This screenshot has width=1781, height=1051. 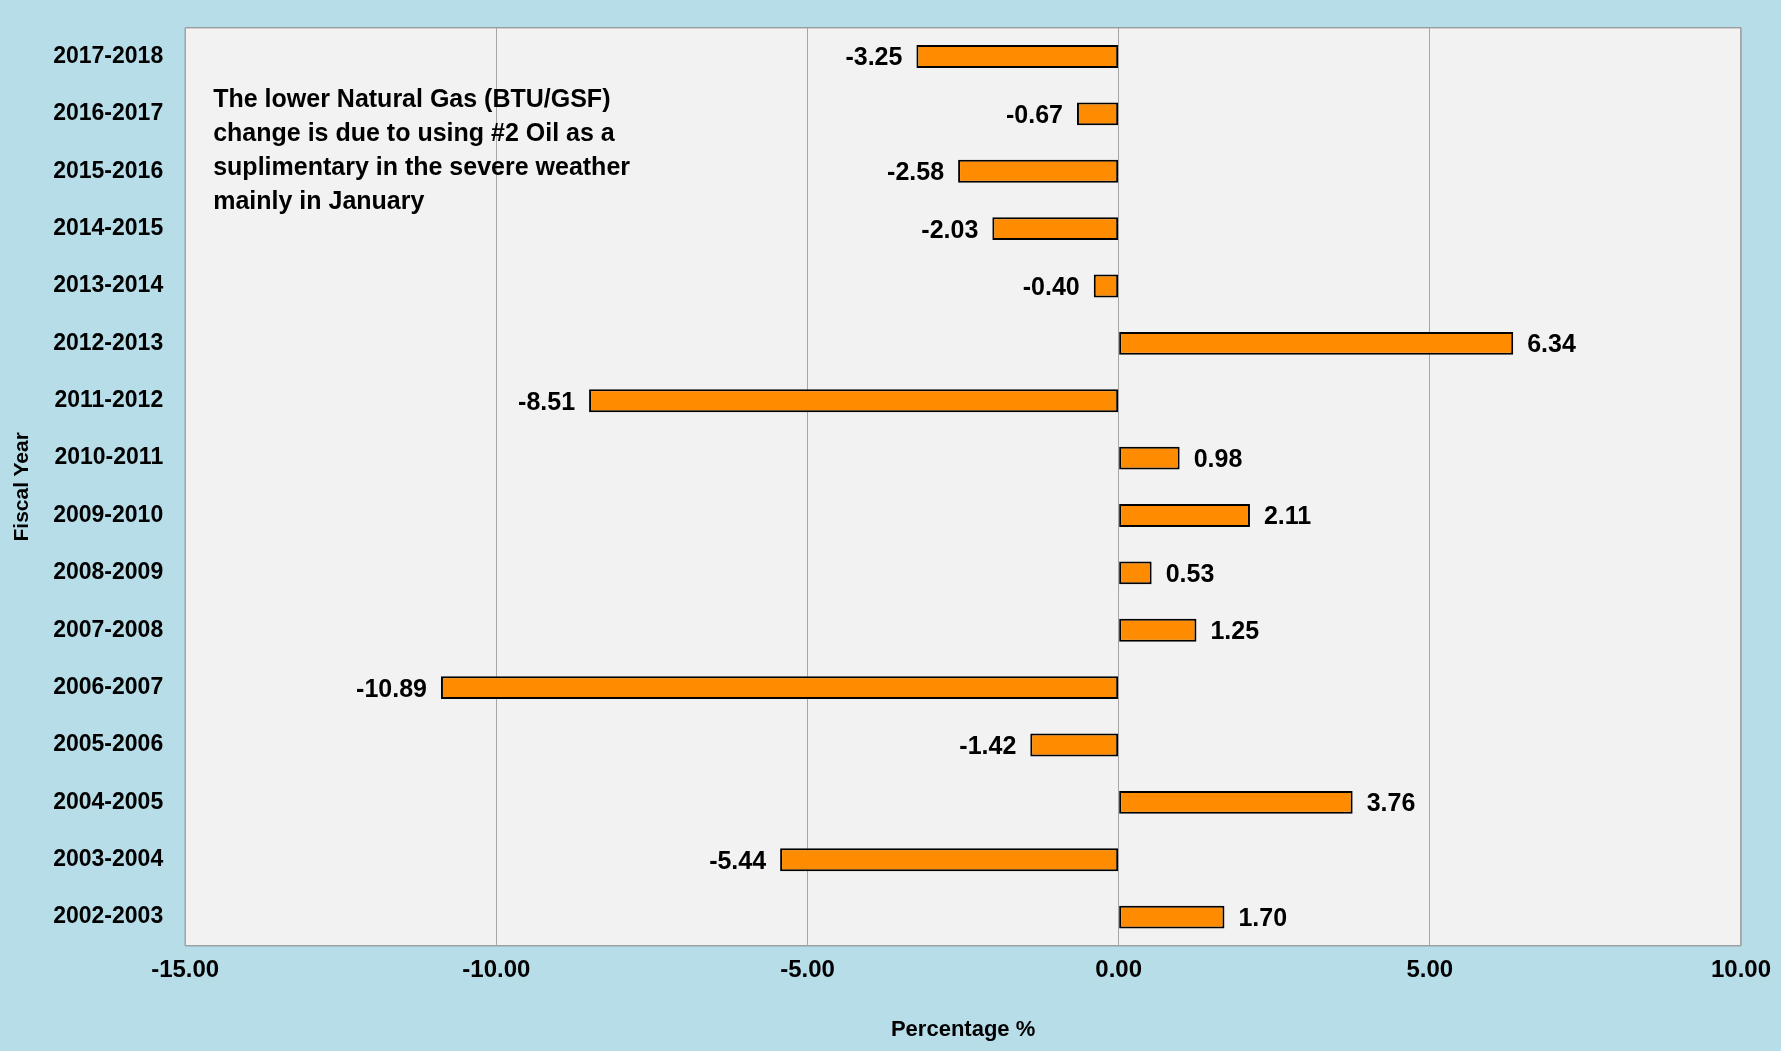 I want to click on y-tick-label: 2007-2008, so click(x=108, y=628).